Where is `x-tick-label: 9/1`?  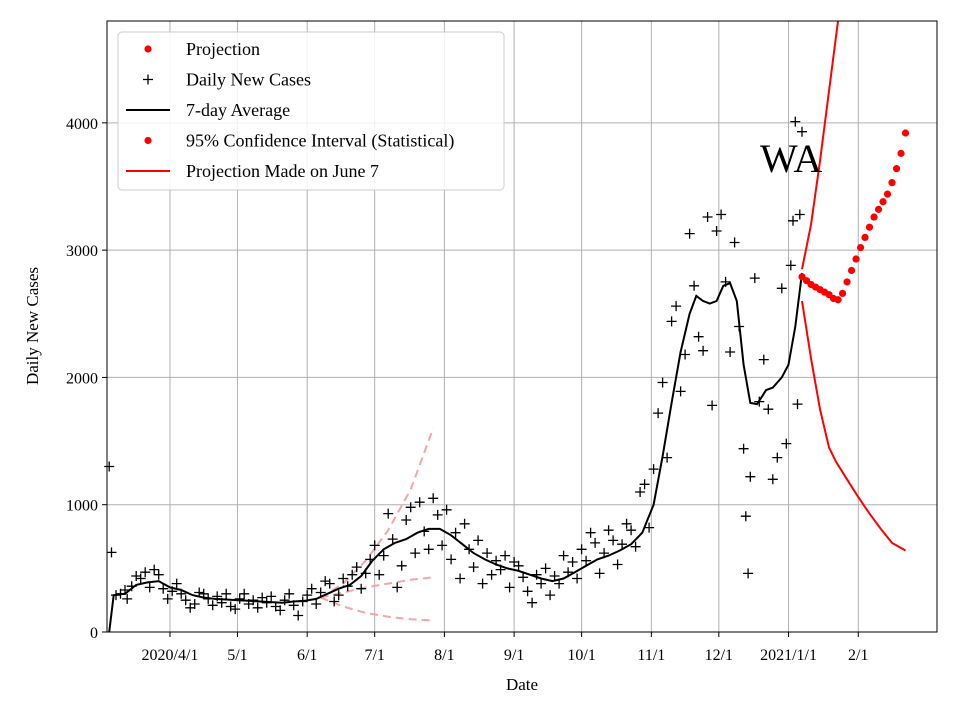
x-tick-label: 9/1 is located at coordinates (514, 655).